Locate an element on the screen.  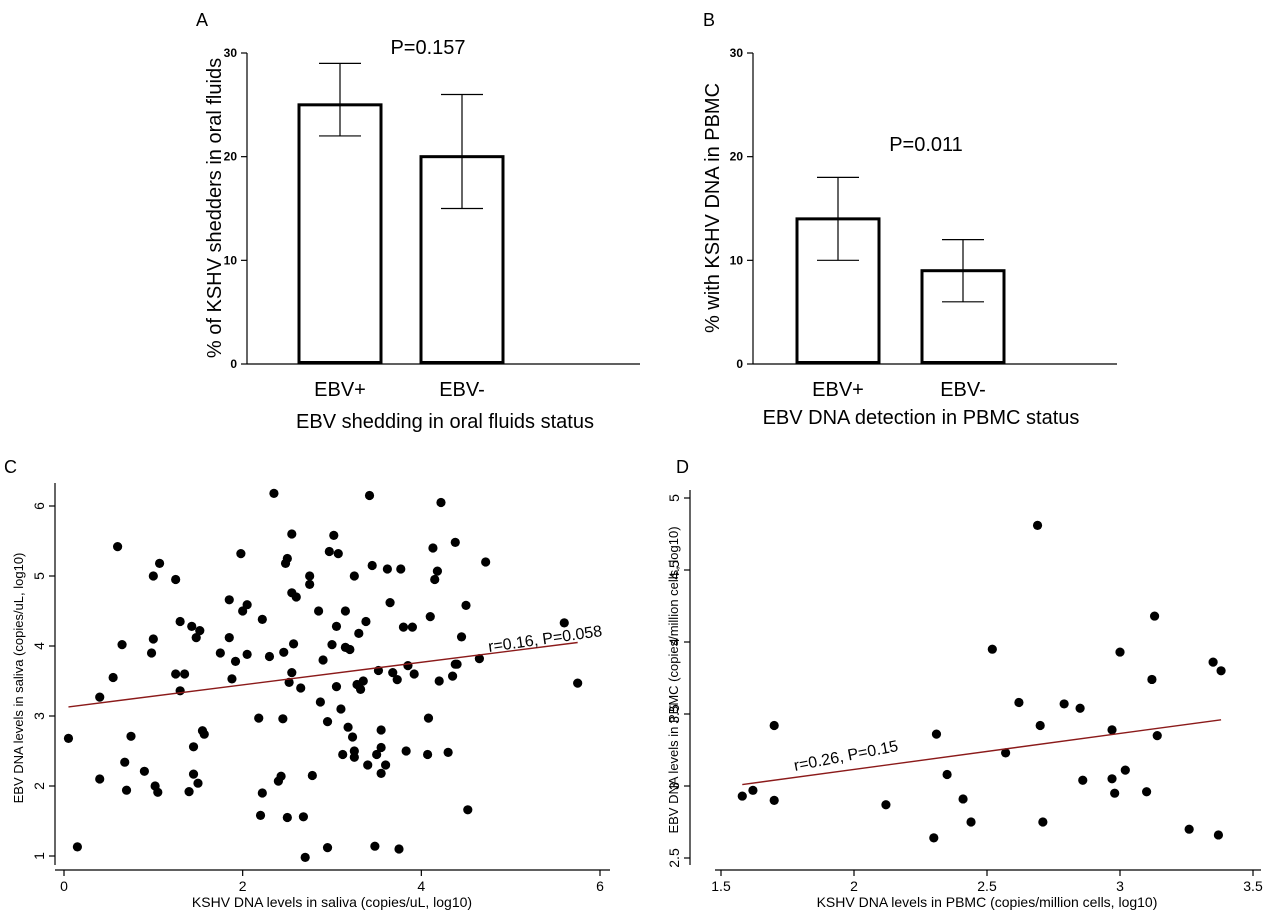
panel-d-fit-line is located at coordinates (982, 752).